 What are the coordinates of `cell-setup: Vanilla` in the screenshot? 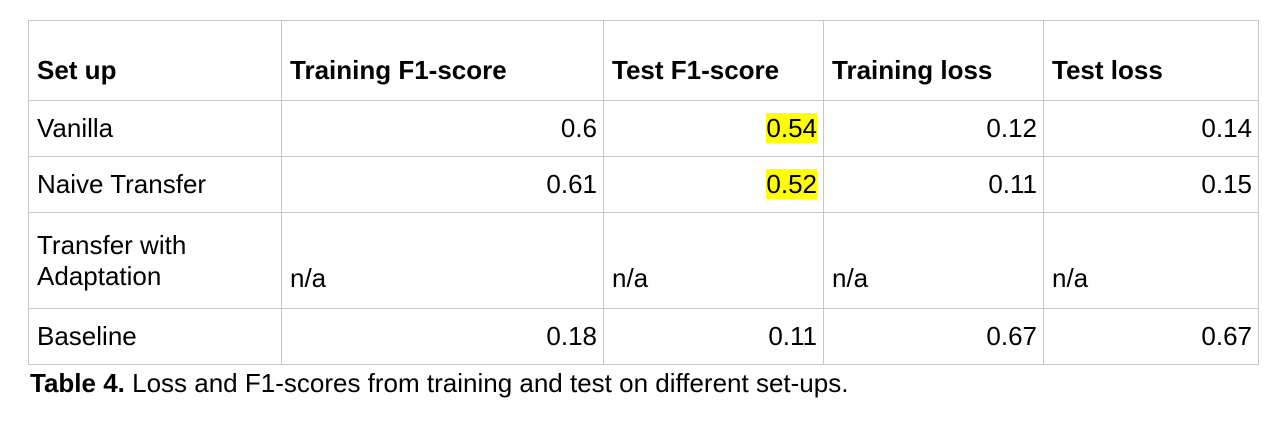 It's located at (155, 128).